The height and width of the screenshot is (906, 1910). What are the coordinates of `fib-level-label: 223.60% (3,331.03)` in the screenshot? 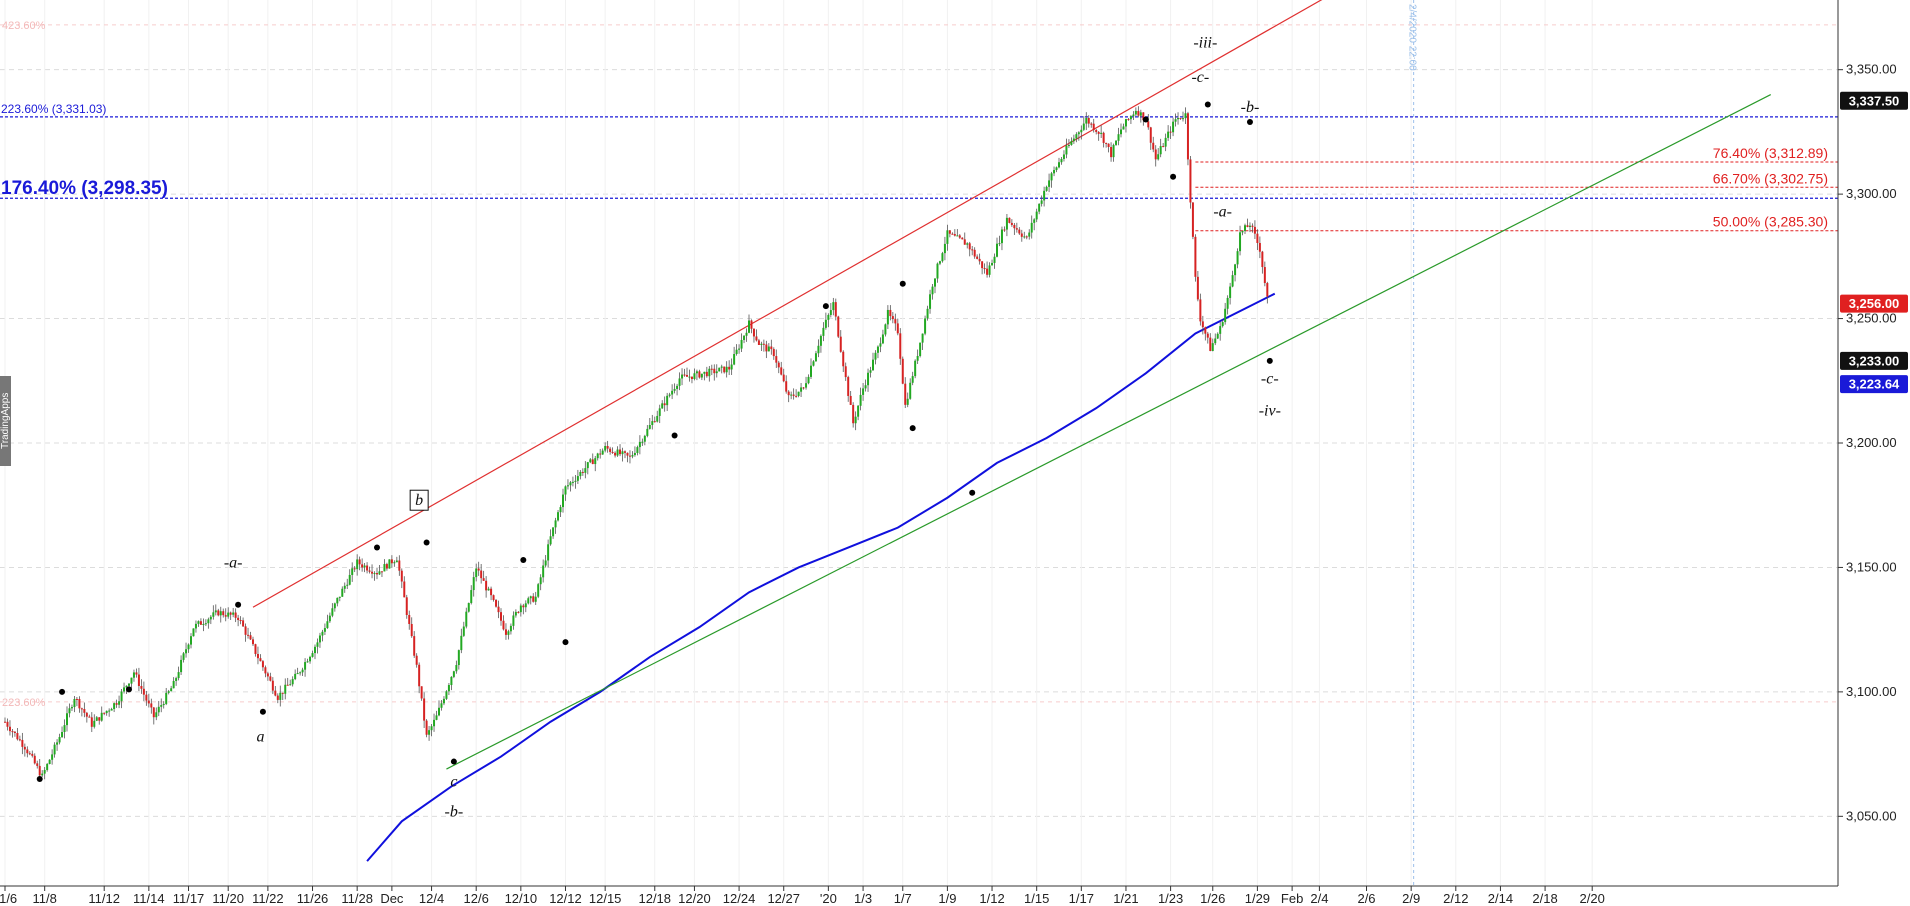 It's located at (53, 109).